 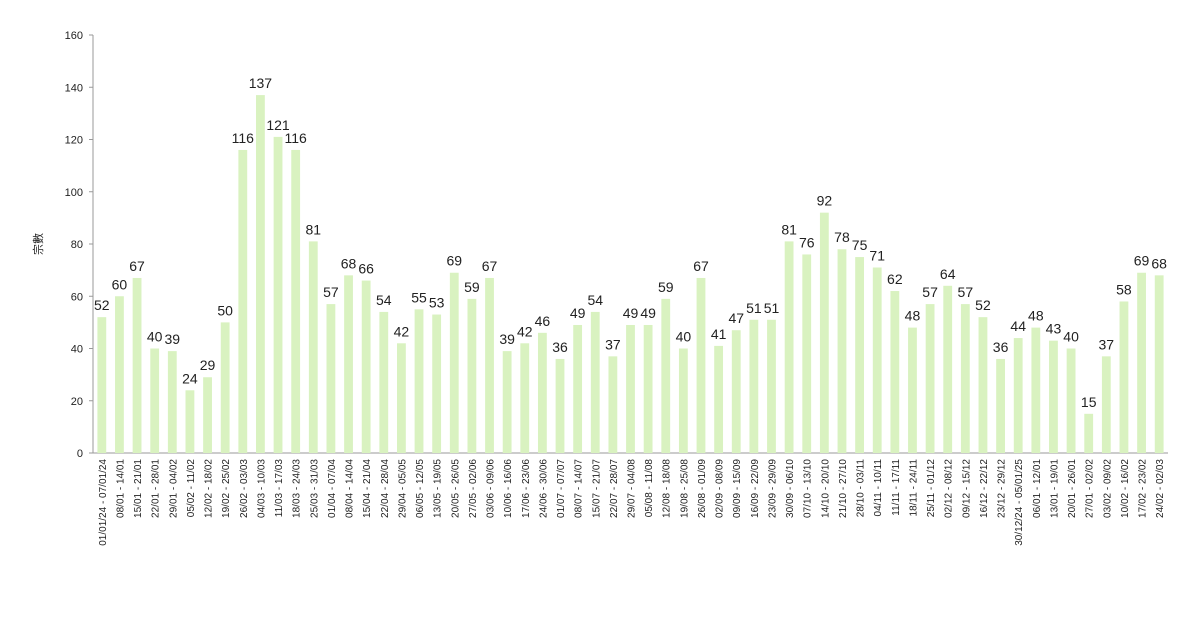 I want to click on data-label: 36, so click(x=560, y=347).